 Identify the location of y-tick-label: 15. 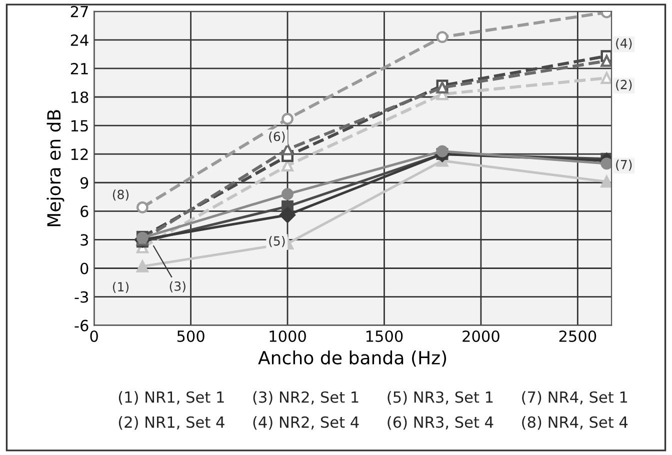
(79, 126).